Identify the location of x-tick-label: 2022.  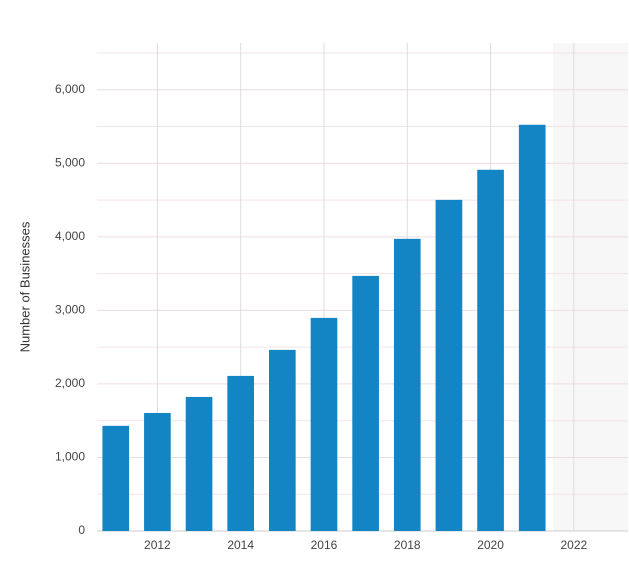
(574, 545).